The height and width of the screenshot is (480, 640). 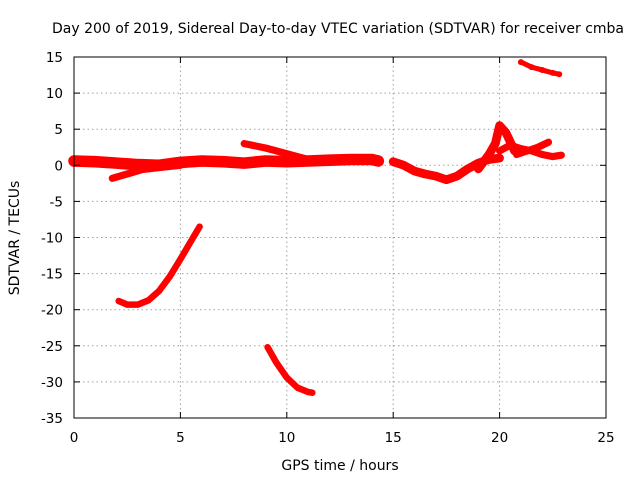 I want to click on y-axis-label: SDTVAR / TECUs, so click(x=15, y=238).